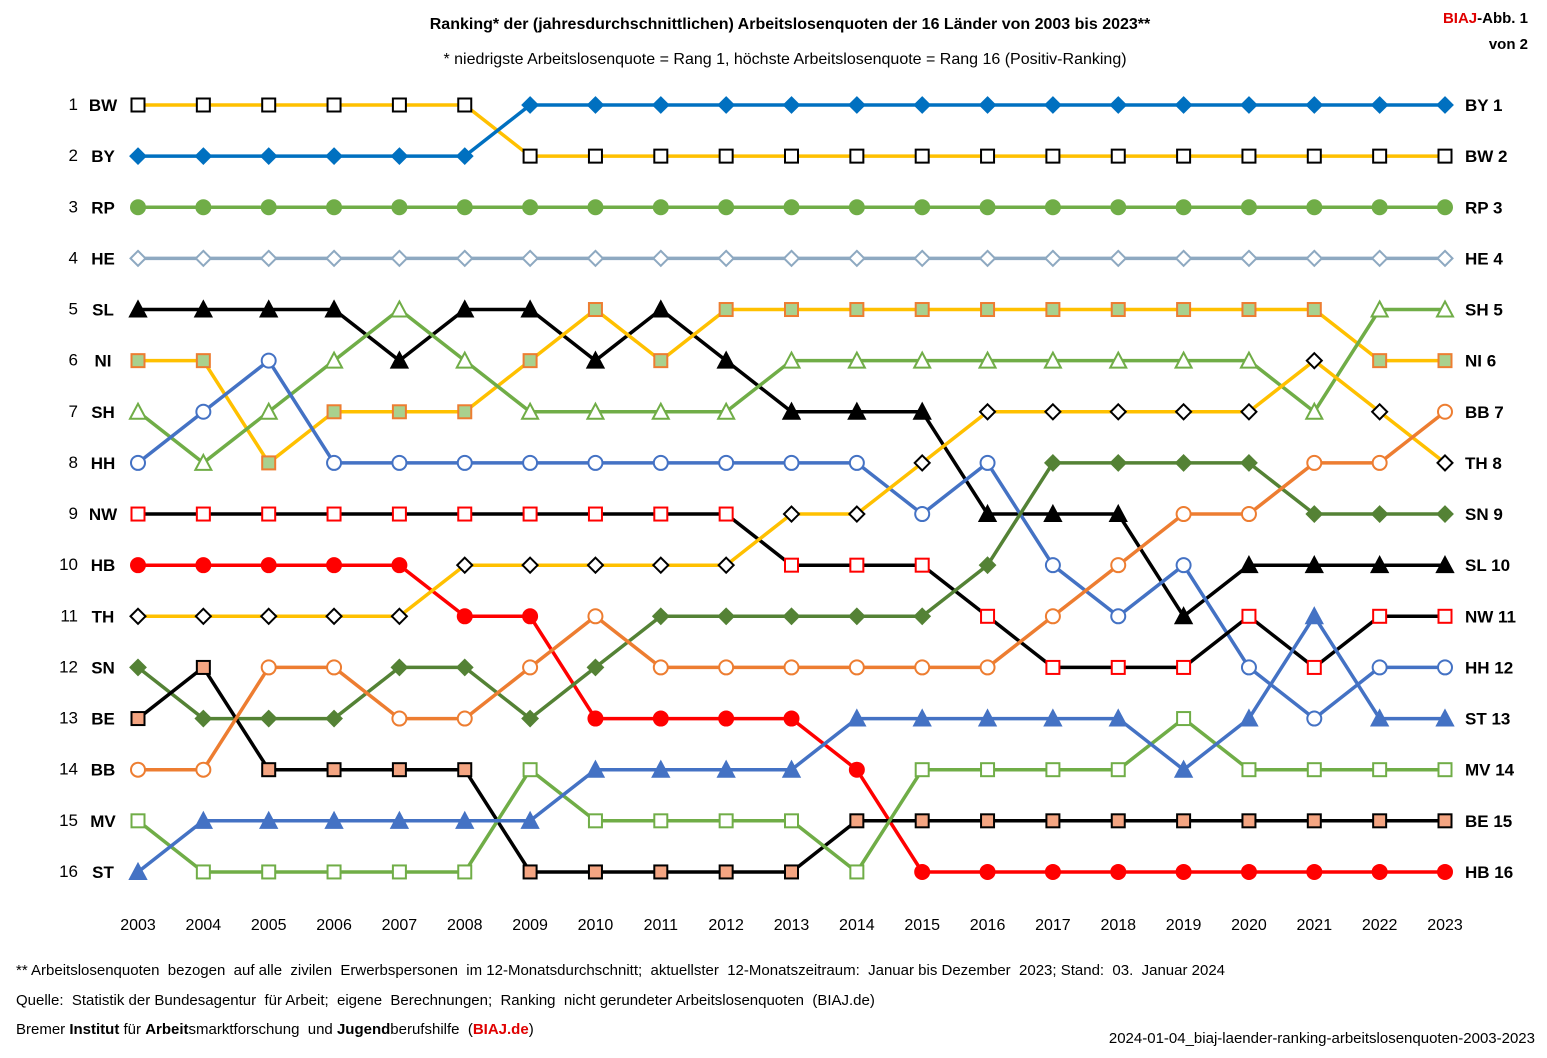 This screenshot has height=1058, width=1547. What do you see at coordinates (530, 207) in the screenshot?
I see `marker-rp-2009` at bounding box center [530, 207].